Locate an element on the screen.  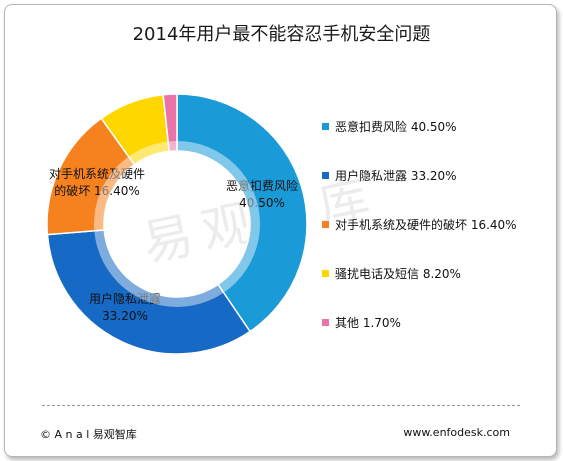
legend-label-4: 骚扰电话及短信 8.20% is located at coordinates (398, 274).